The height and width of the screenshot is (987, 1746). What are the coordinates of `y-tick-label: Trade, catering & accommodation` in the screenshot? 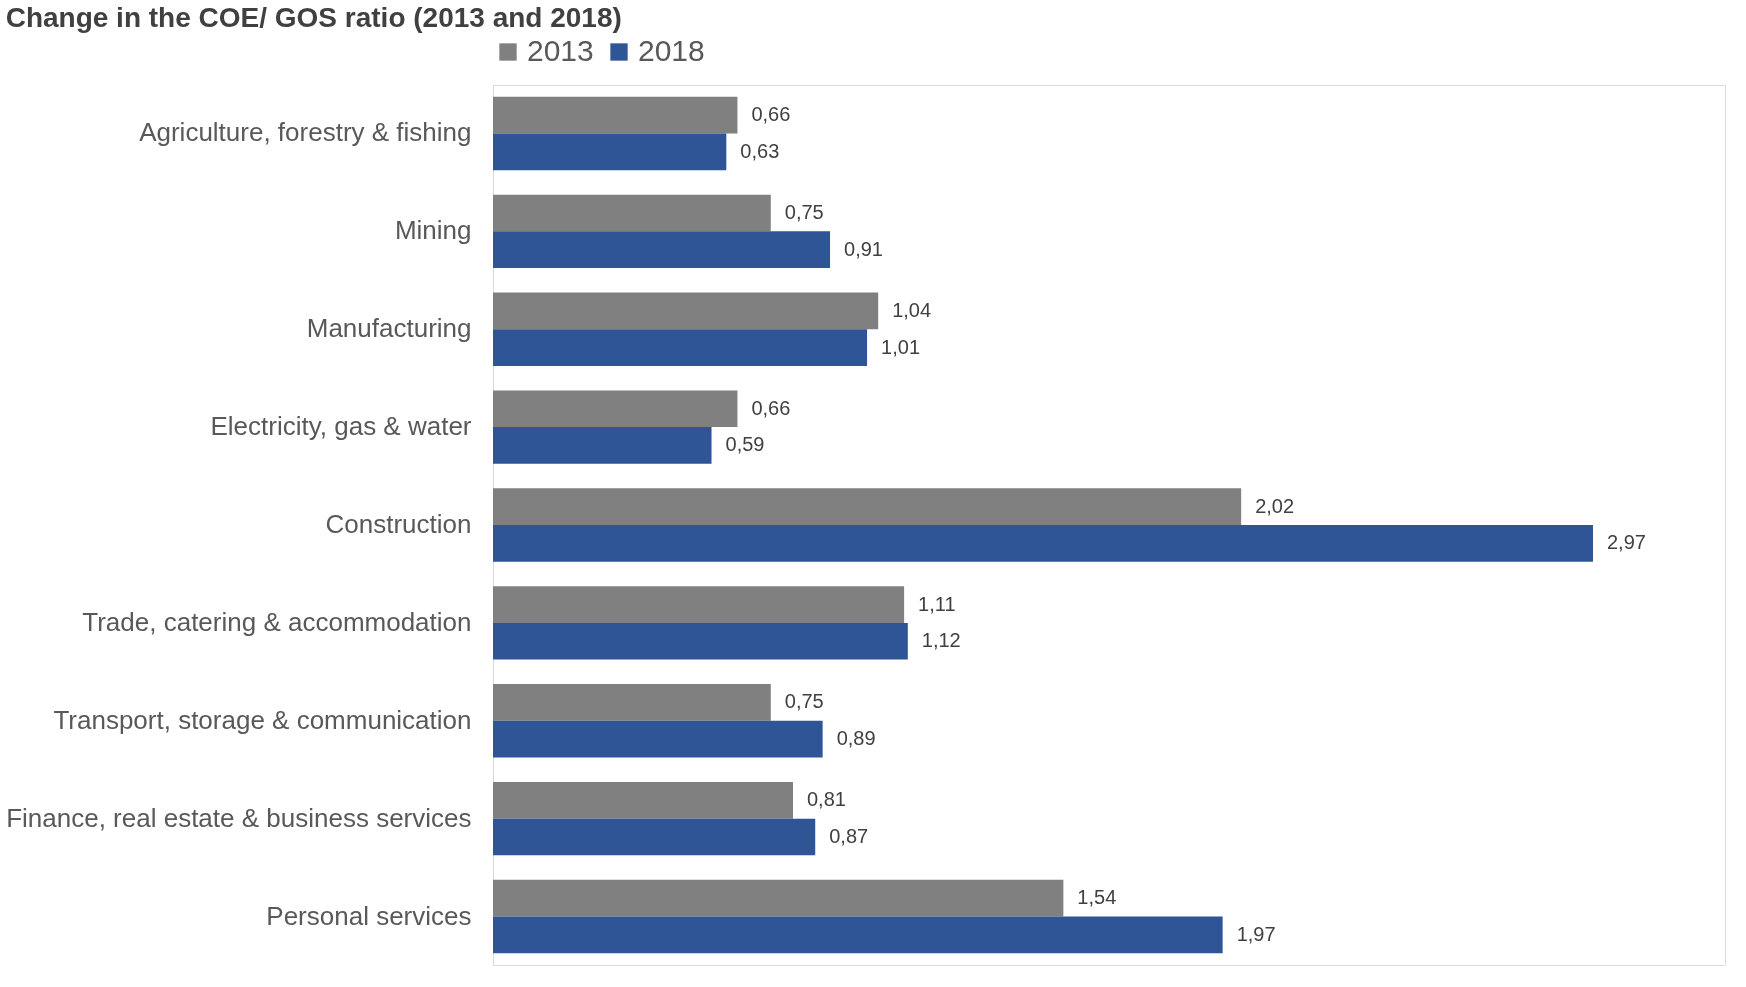 It's located at (277, 621).